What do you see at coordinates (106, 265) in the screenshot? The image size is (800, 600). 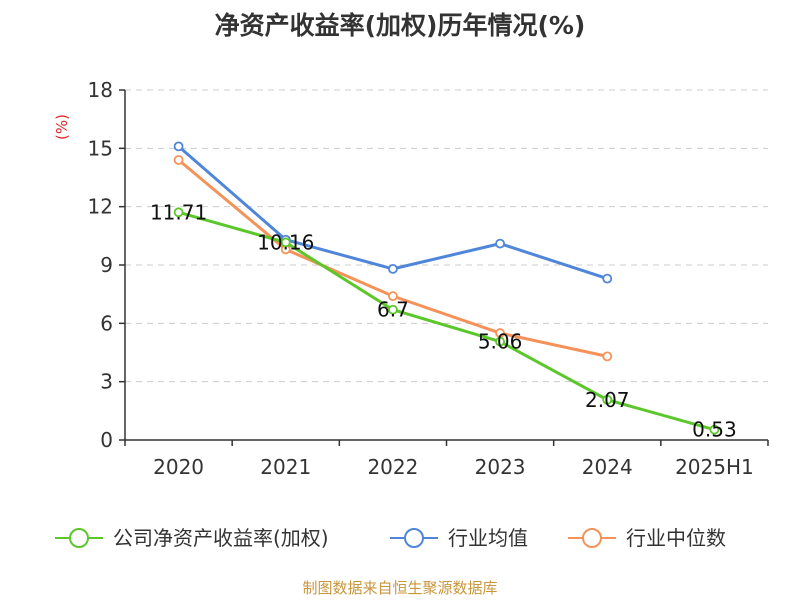 I see `y-tick-label: 9` at bounding box center [106, 265].